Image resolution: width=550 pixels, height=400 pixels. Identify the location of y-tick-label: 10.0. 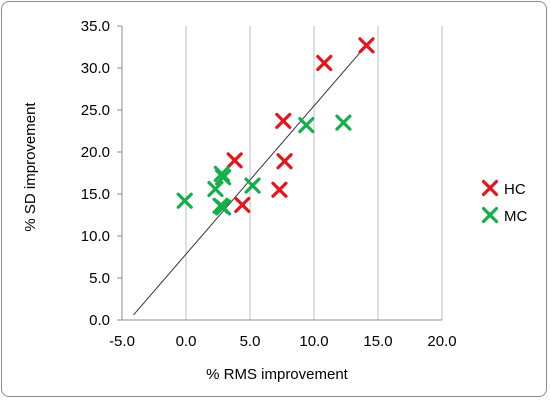
(95, 236).